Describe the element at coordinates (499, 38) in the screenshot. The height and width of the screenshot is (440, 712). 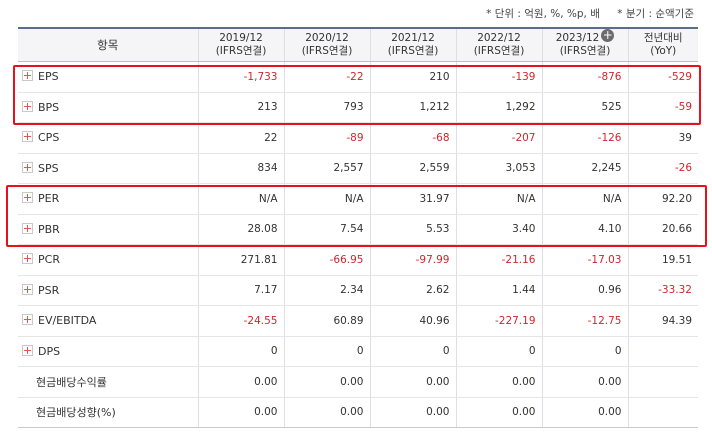
I see `header-year: 2022/12` at that location.